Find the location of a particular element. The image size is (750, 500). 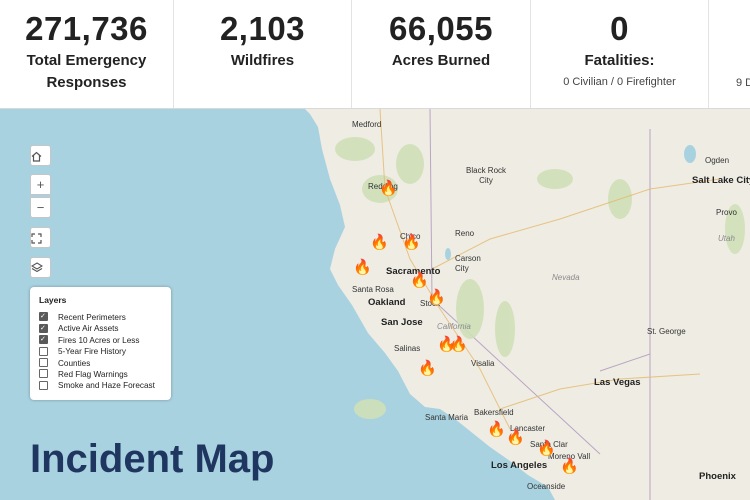

stat-value: 0 is located at coordinates (619, 28).